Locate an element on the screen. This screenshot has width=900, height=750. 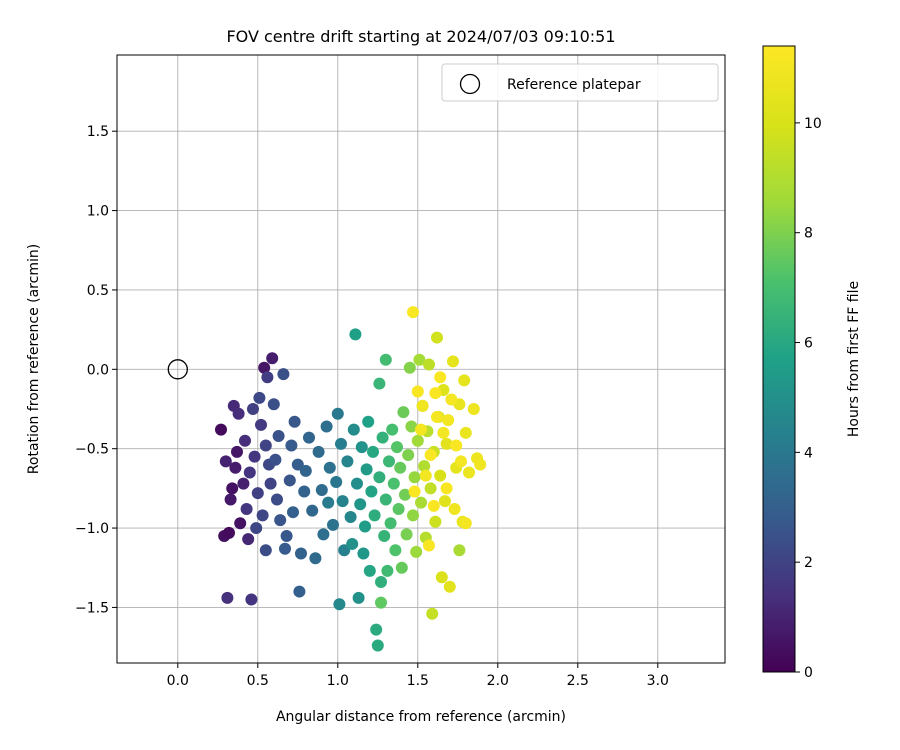
y-tick-label: 1.0 is located at coordinates (98, 212).